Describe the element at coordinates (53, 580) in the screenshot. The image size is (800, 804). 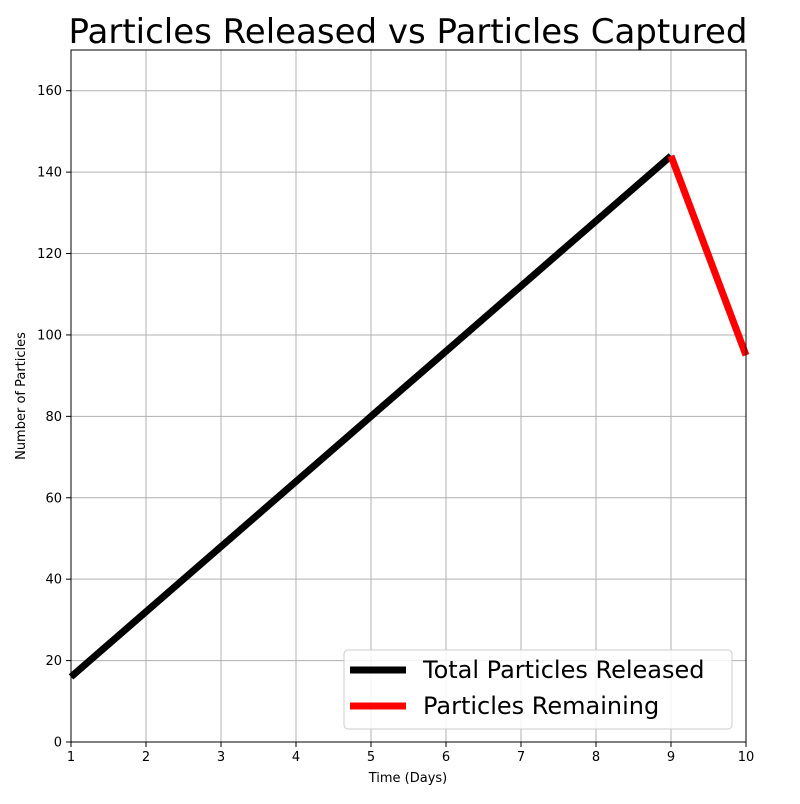
I see `y-tick-label: 40` at that location.